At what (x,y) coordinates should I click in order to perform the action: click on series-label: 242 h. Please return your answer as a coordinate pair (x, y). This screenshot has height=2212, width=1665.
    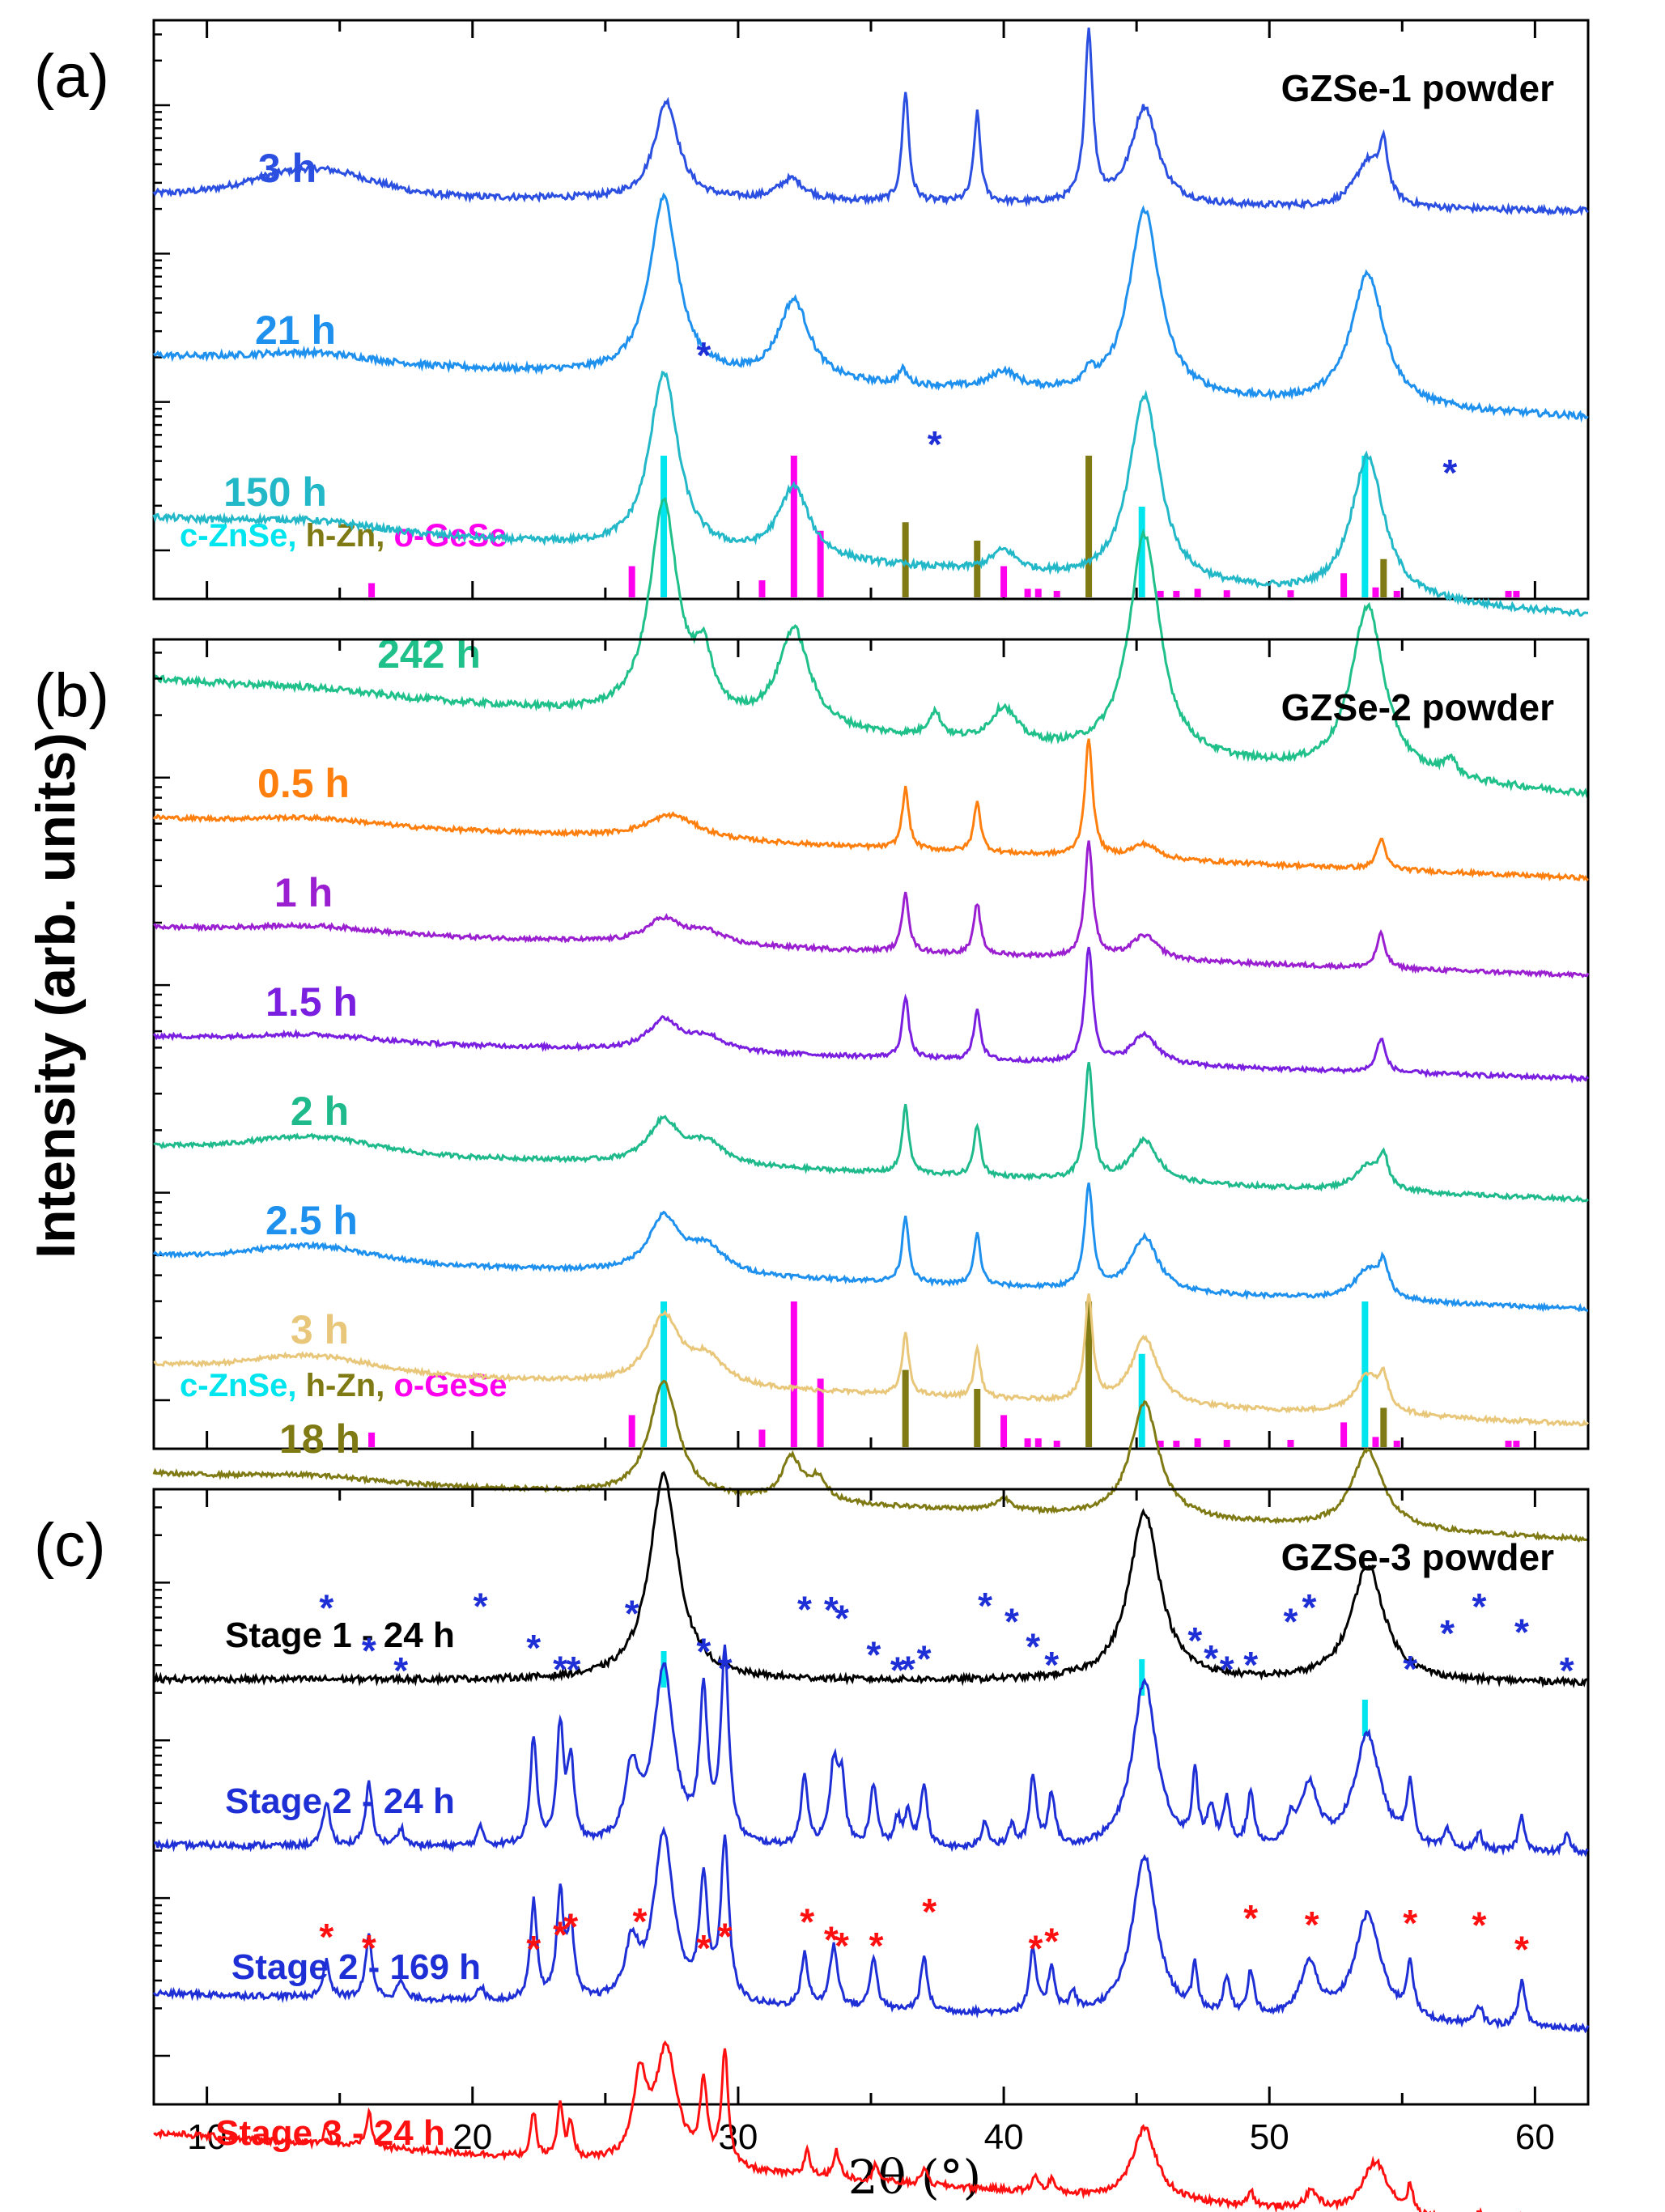
    Looking at the image, I should click on (429, 654).